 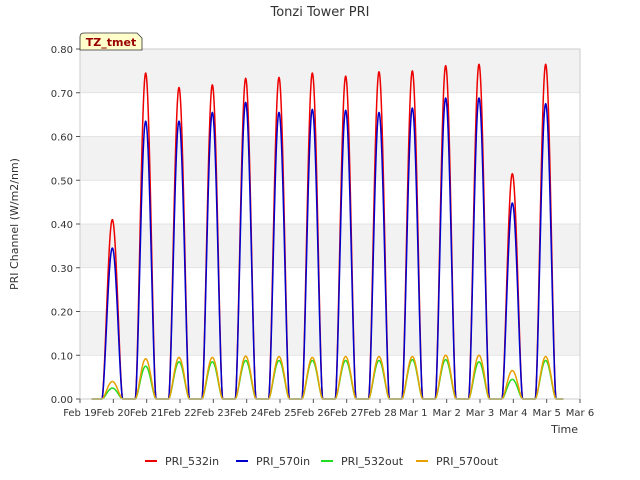 What do you see at coordinates (62, 313) in the screenshot?
I see `y-tick-label: 0.20` at bounding box center [62, 313].